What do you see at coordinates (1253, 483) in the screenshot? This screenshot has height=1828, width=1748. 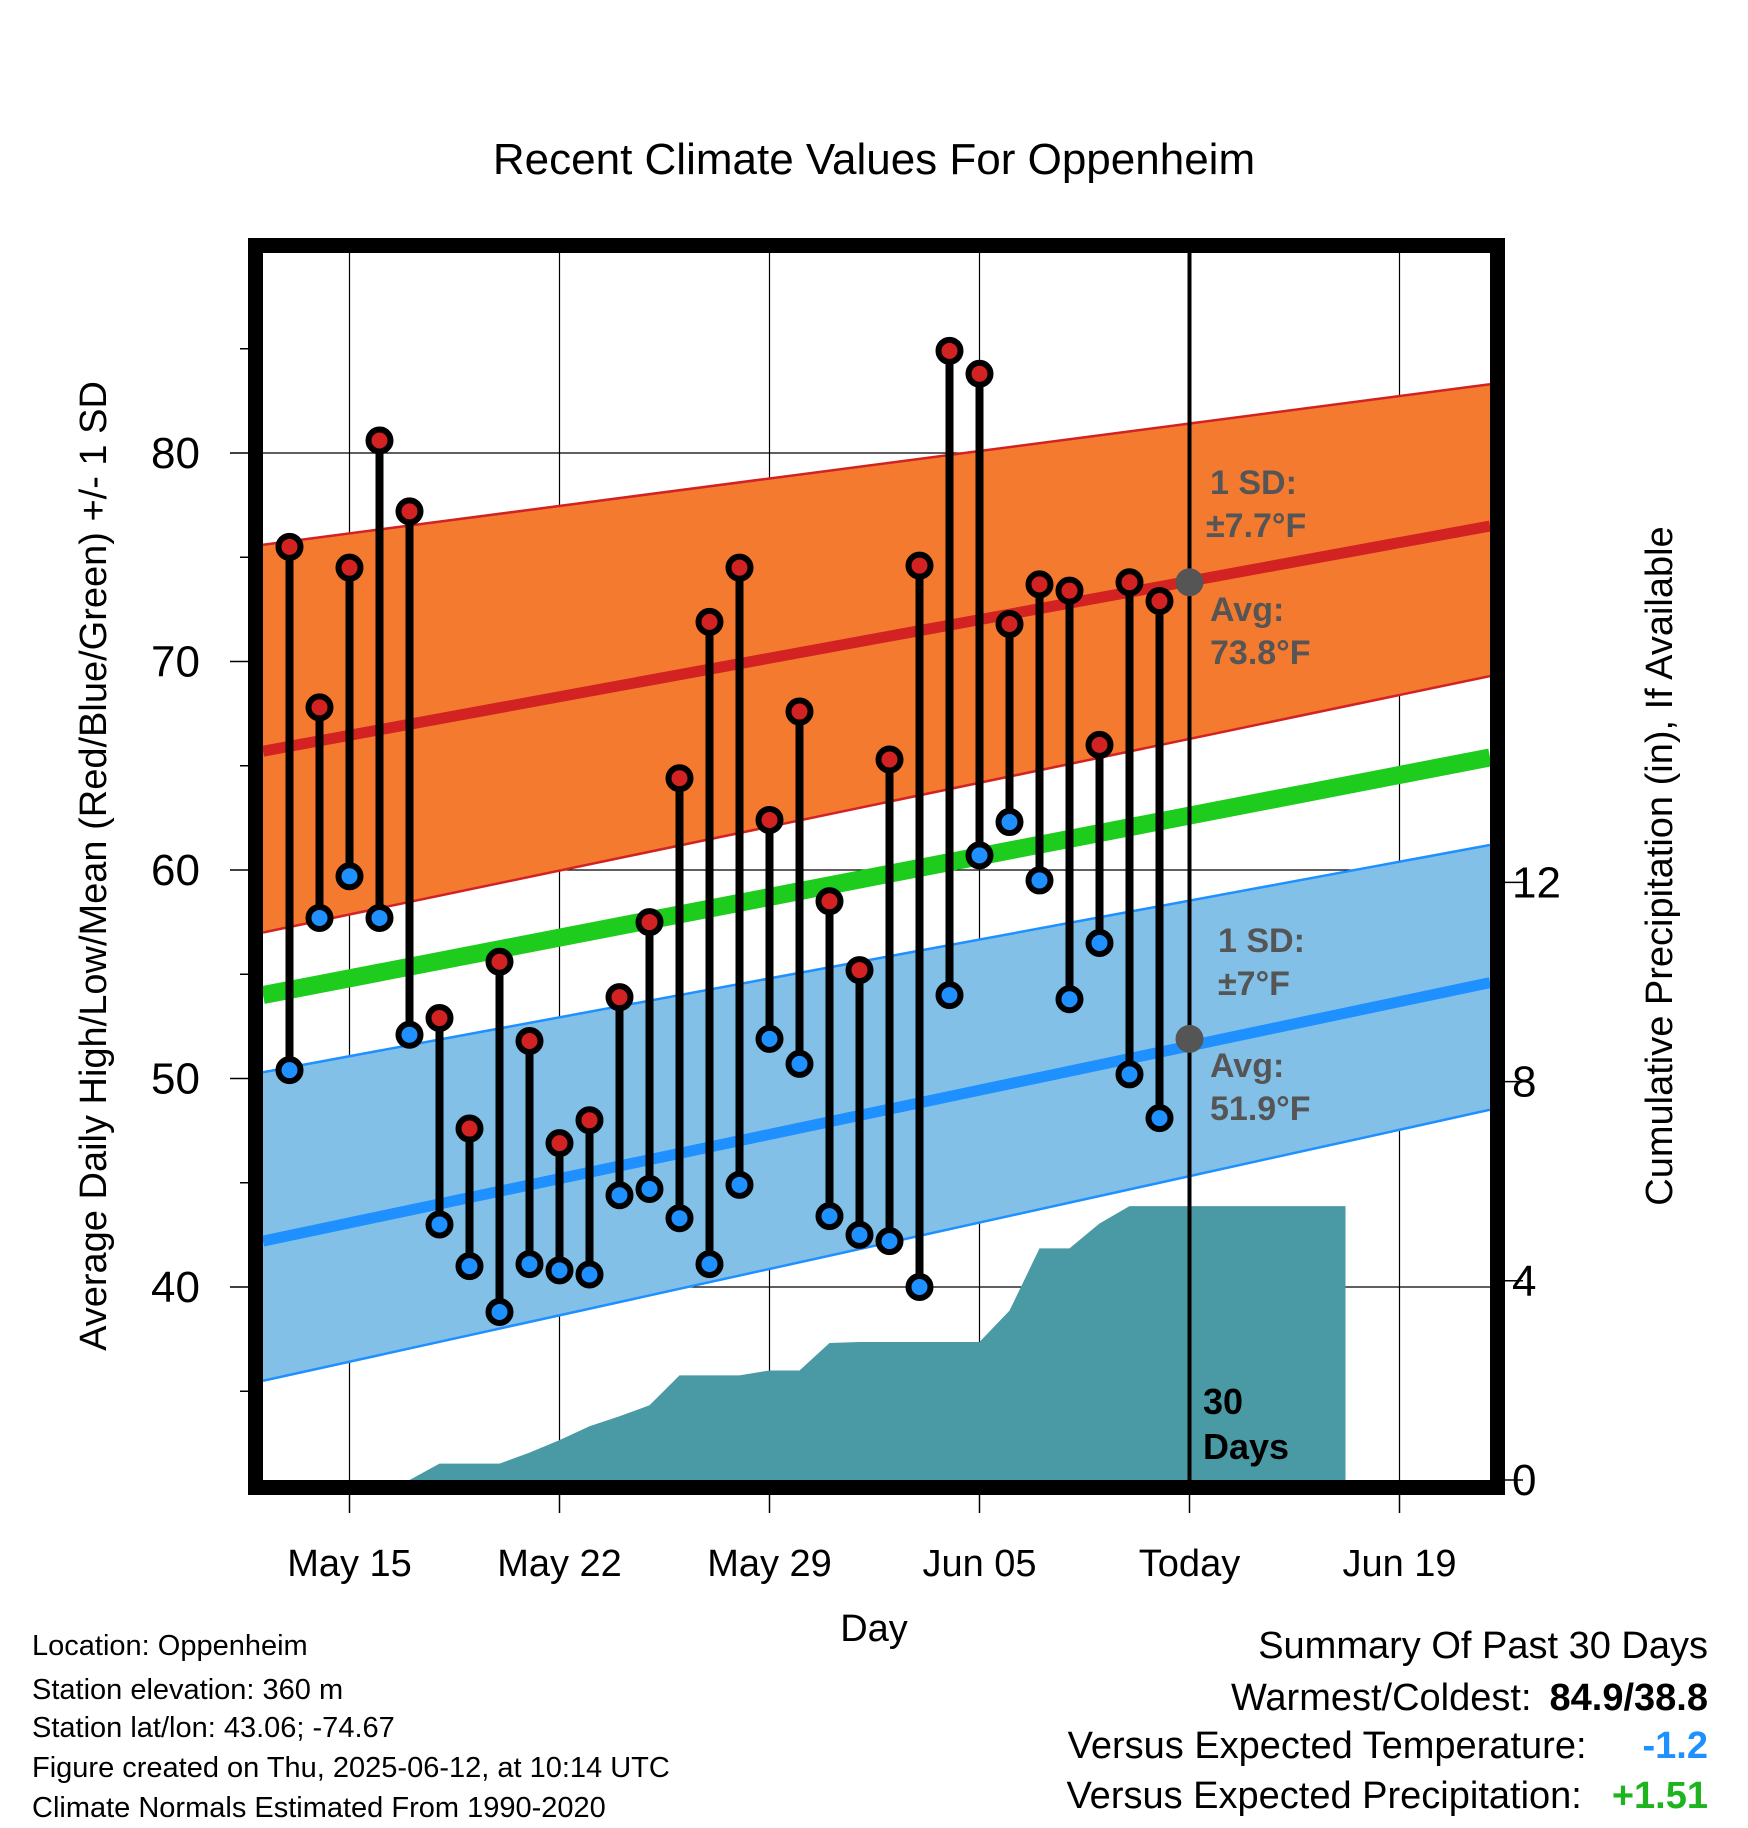 I see `high-sd-label: 1 SD:` at bounding box center [1253, 483].